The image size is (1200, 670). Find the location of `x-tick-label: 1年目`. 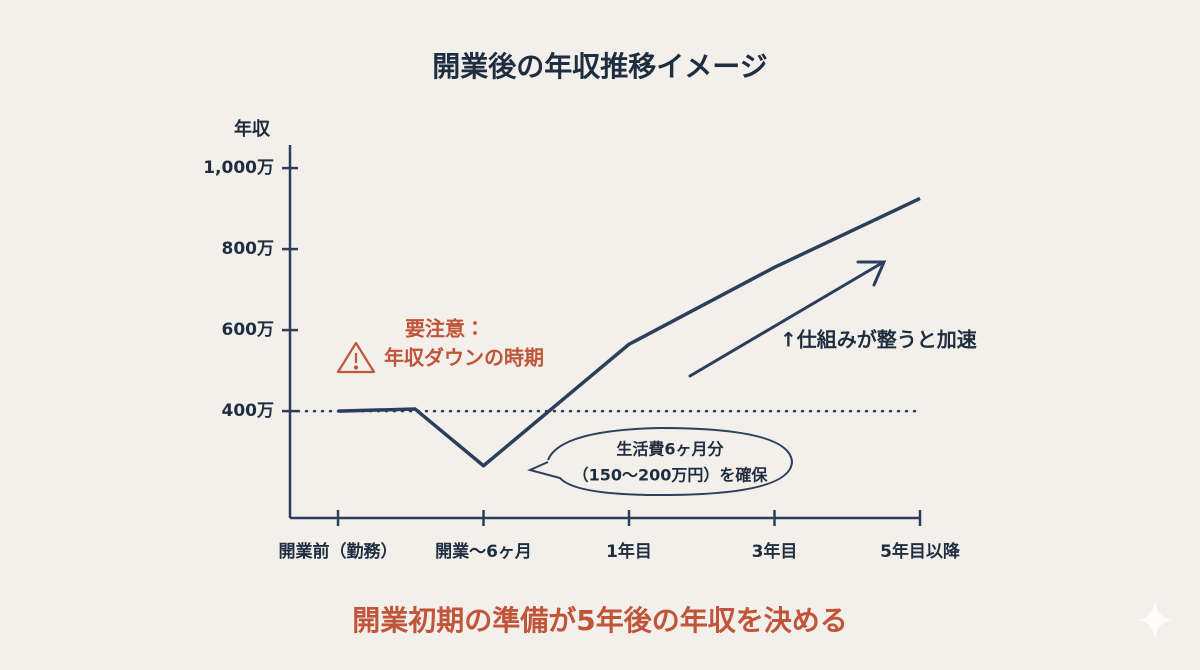

x-tick-label: 1年目 is located at coordinates (629, 551).